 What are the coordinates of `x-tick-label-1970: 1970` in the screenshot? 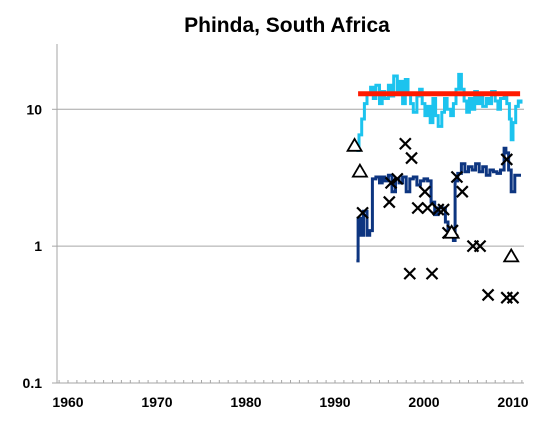 It's located at (156, 402).